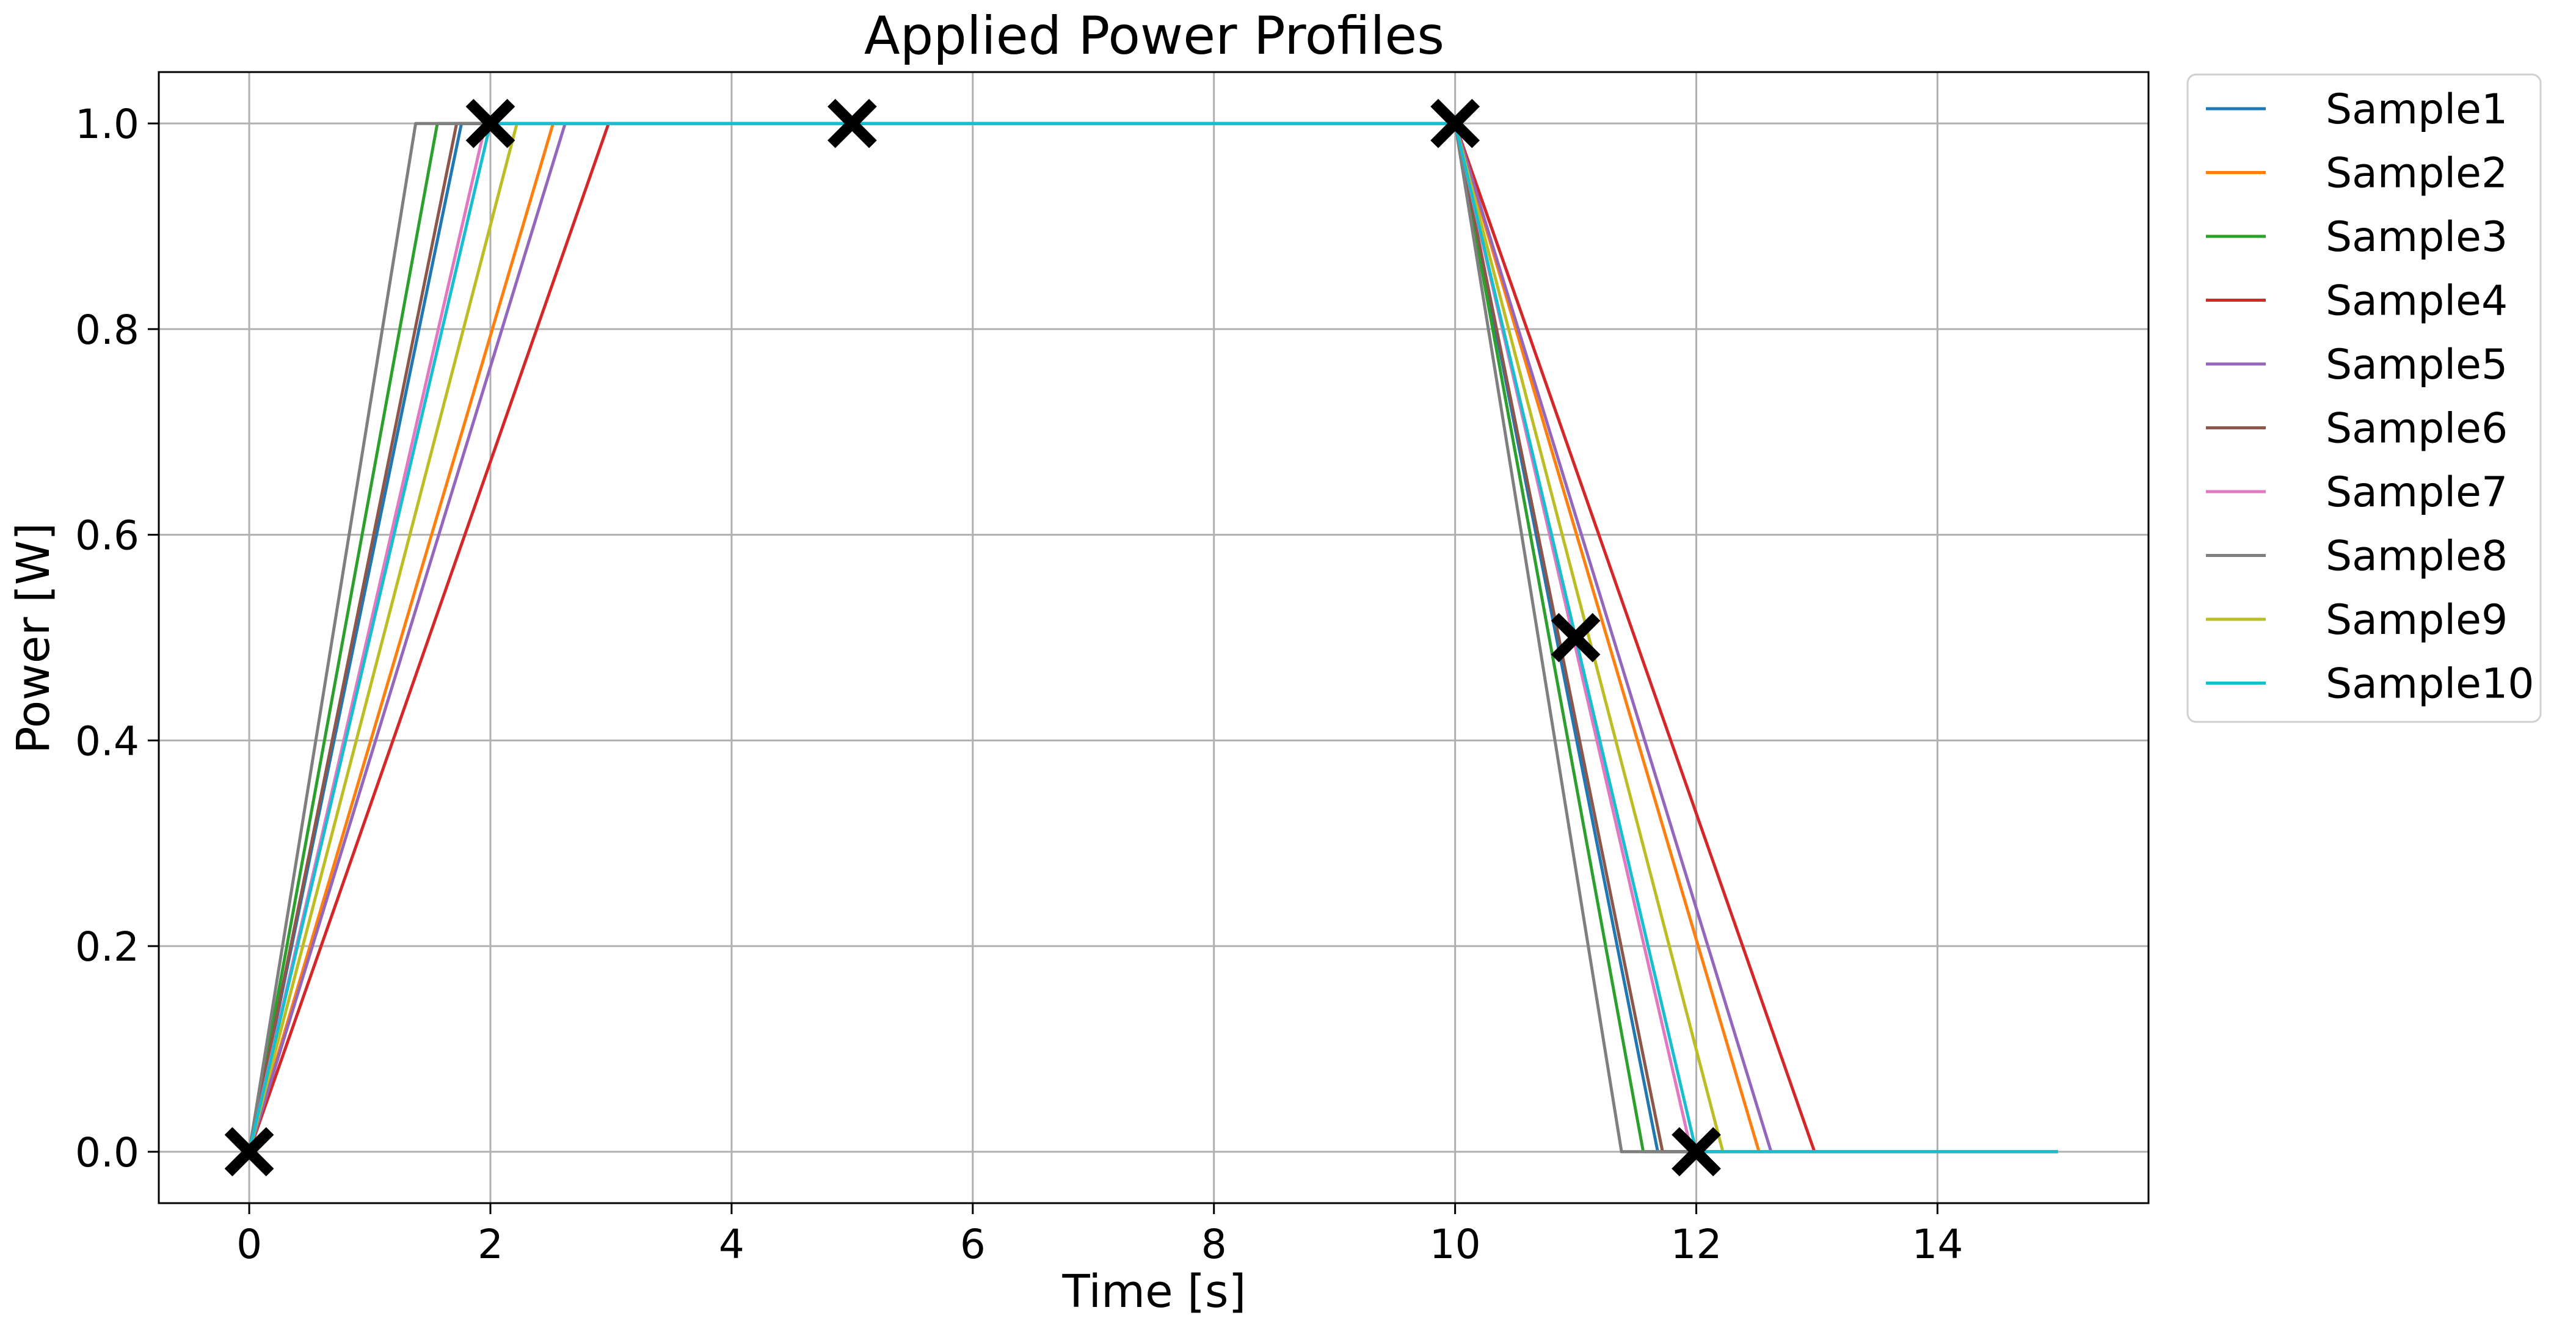 The height and width of the screenshot is (1332, 2576). Describe the element at coordinates (973, 1244) in the screenshot. I see `x-tick-label: 6` at that location.